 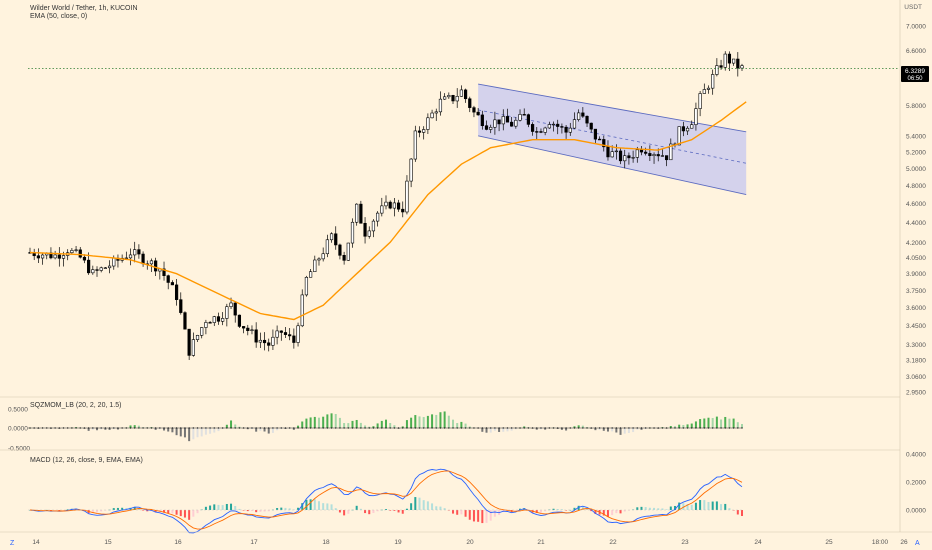 What do you see at coordinates (541, 542) in the screenshot?
I see `time-tick-label: 21` at bounding box center [541, 542].